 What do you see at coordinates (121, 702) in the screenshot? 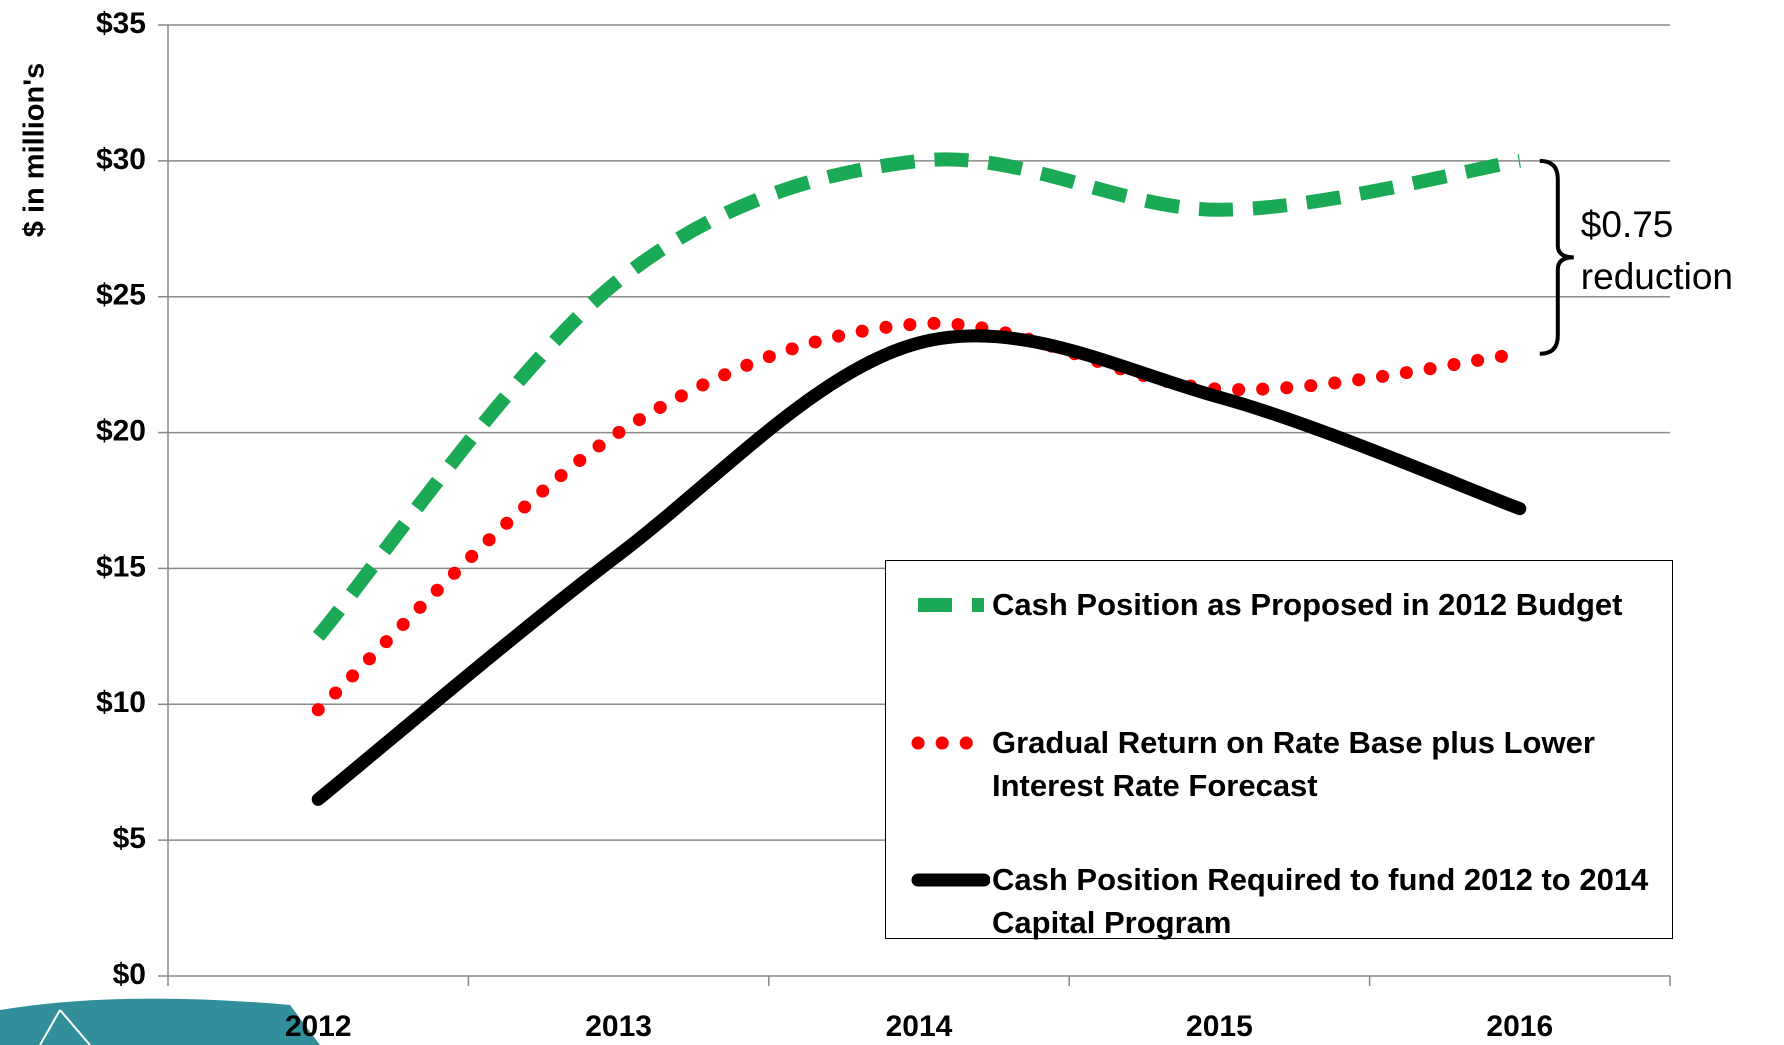
I see `y-tick-label: $10` at bounding box center [121, 702].